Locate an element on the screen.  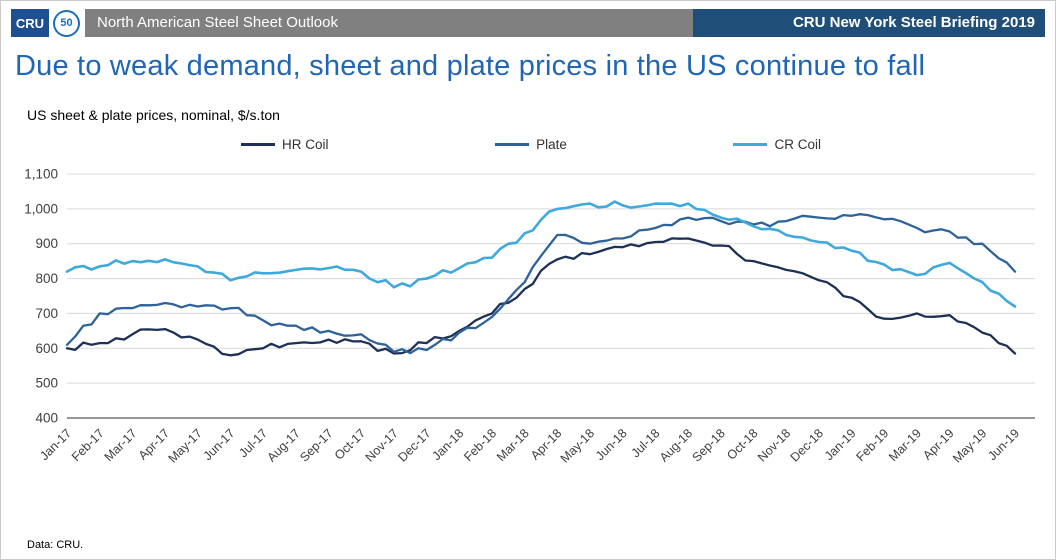
x-axis-tick-label: Jun-17 is located at coordinates (219, 444).